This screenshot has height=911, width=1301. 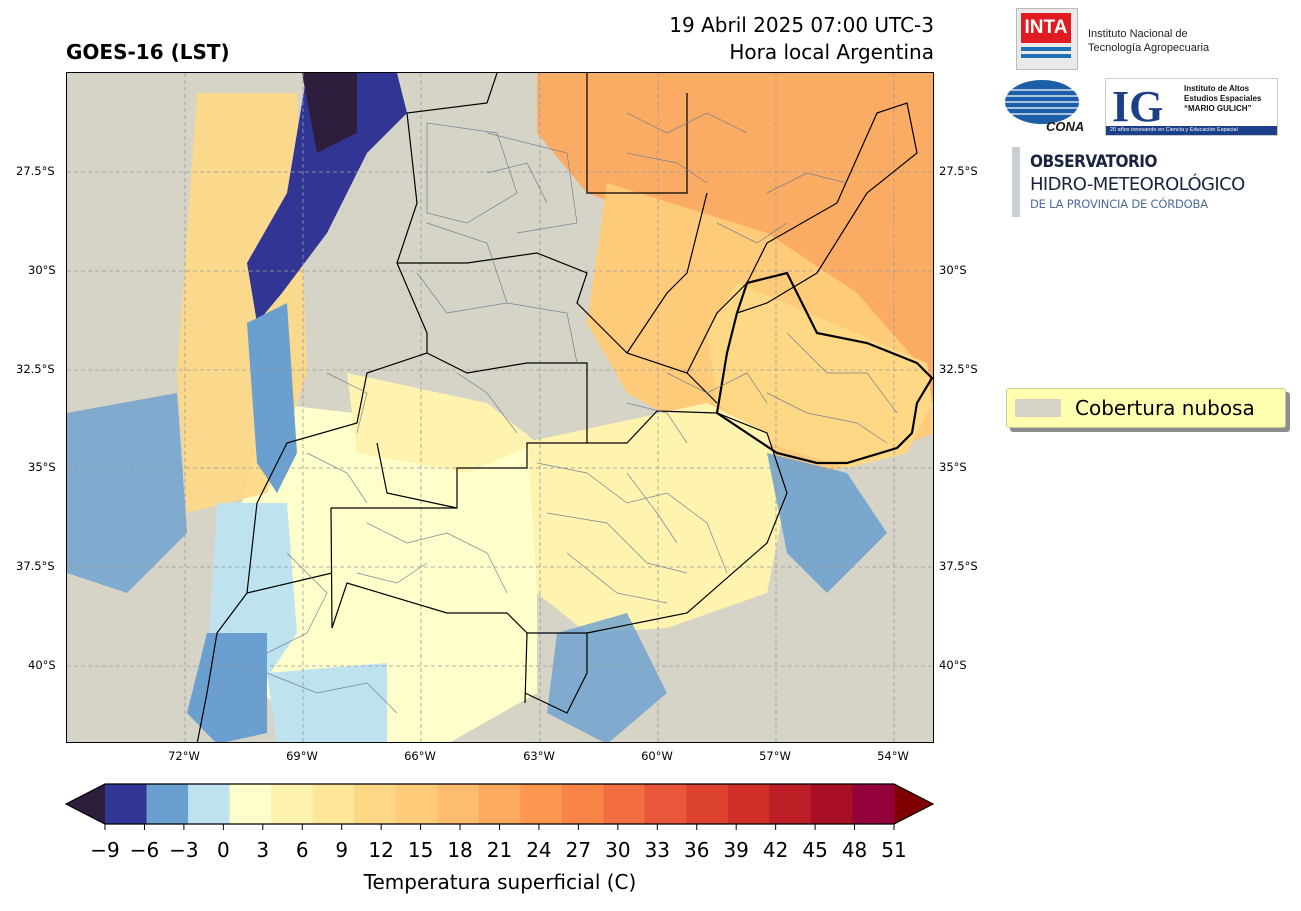 I want to click on colorbar-tick-label: 42, so click(x=775, y=850).